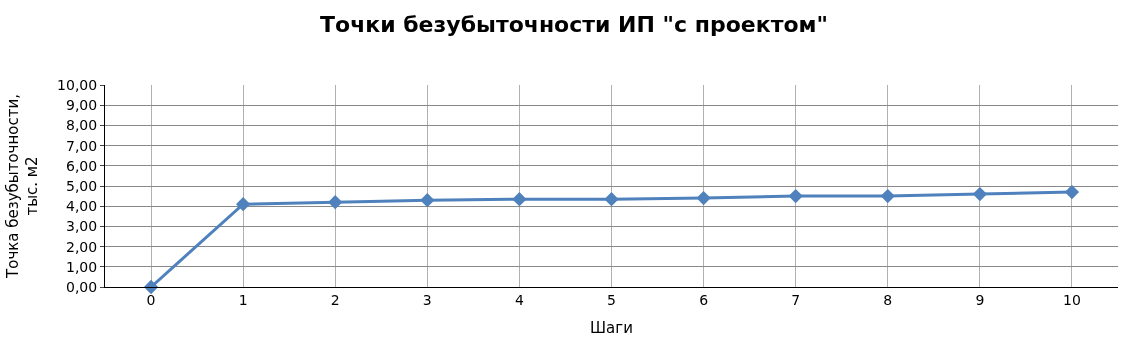  Describe the element at coordinates (519, 299) in the screenshot. I see `x-tick-label: 4` at that location.